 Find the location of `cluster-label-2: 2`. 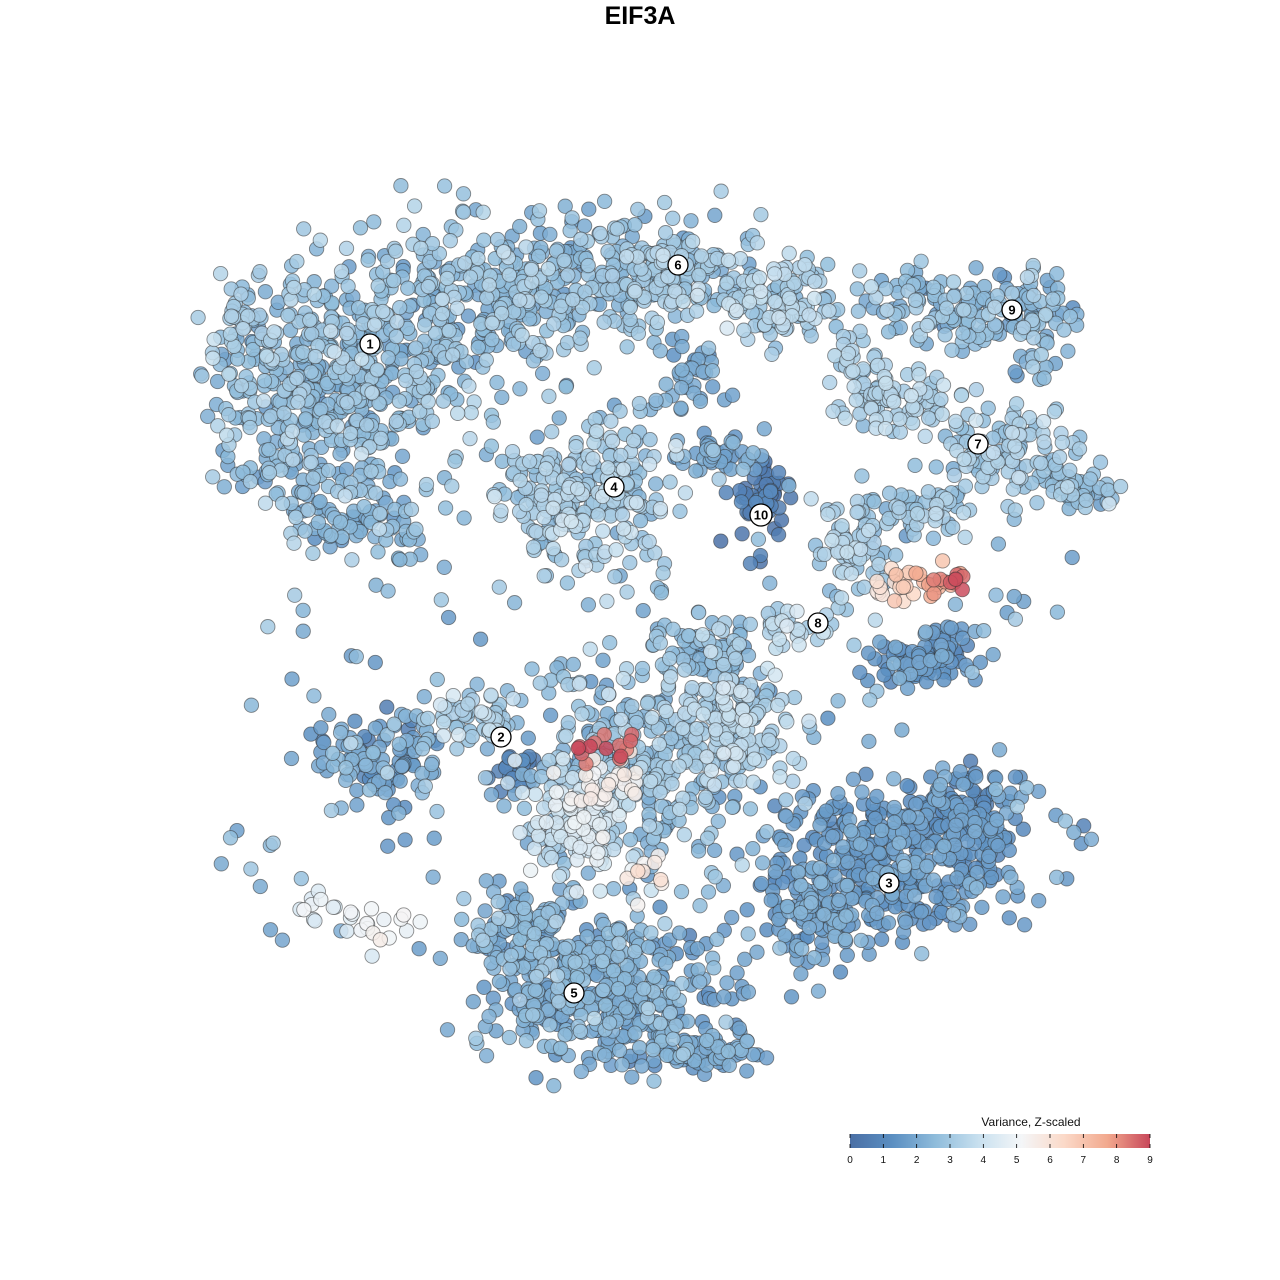

cluster-label-2: 2 is located at coordinates (501, 737).